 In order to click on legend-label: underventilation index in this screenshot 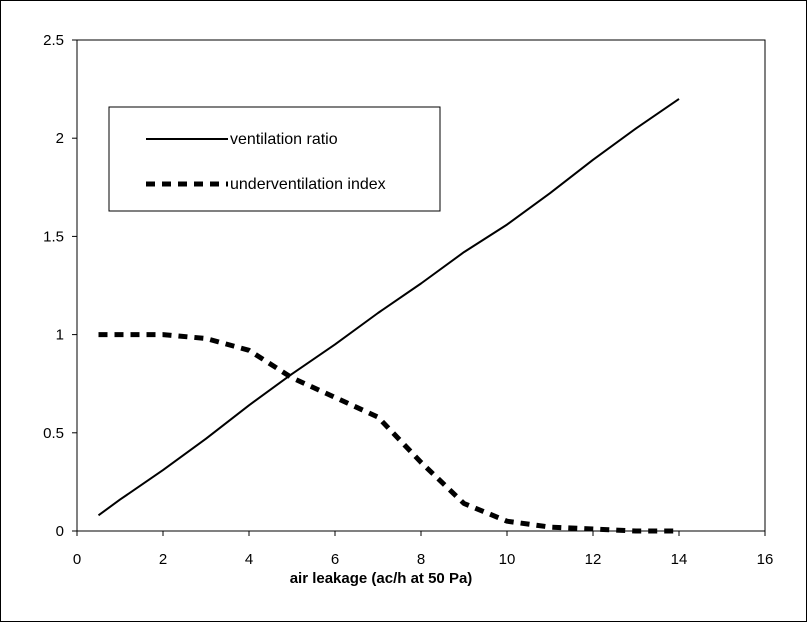, I will do `click(308, 184)`.